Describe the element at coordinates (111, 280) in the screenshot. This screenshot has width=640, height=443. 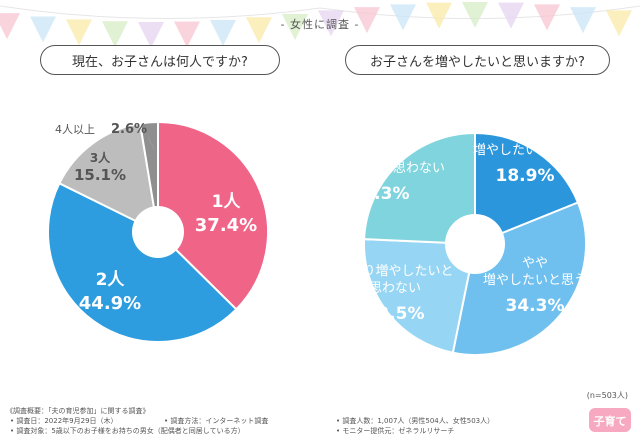
I see `slice-label: 2人` at that location.